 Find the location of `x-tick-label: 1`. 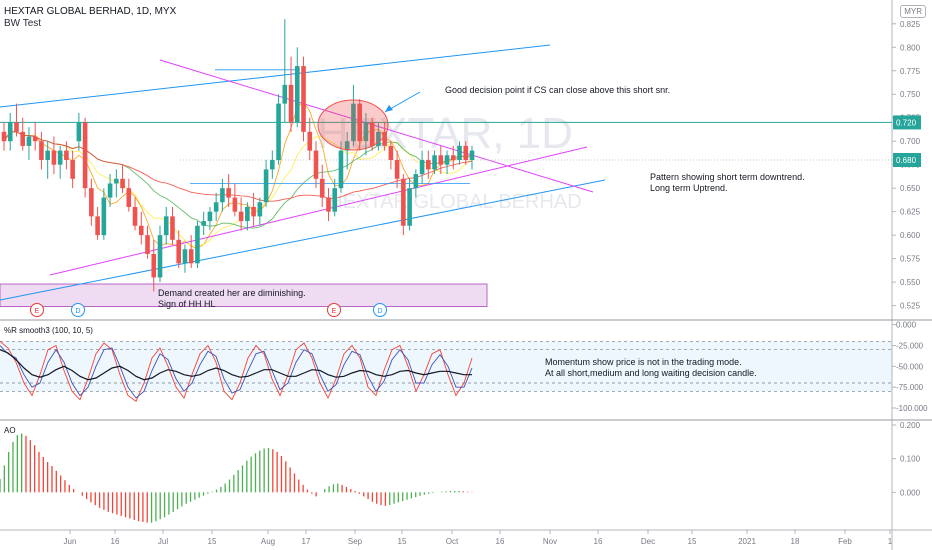

x-tick-label: 1 is located at coordinates (890, 541).